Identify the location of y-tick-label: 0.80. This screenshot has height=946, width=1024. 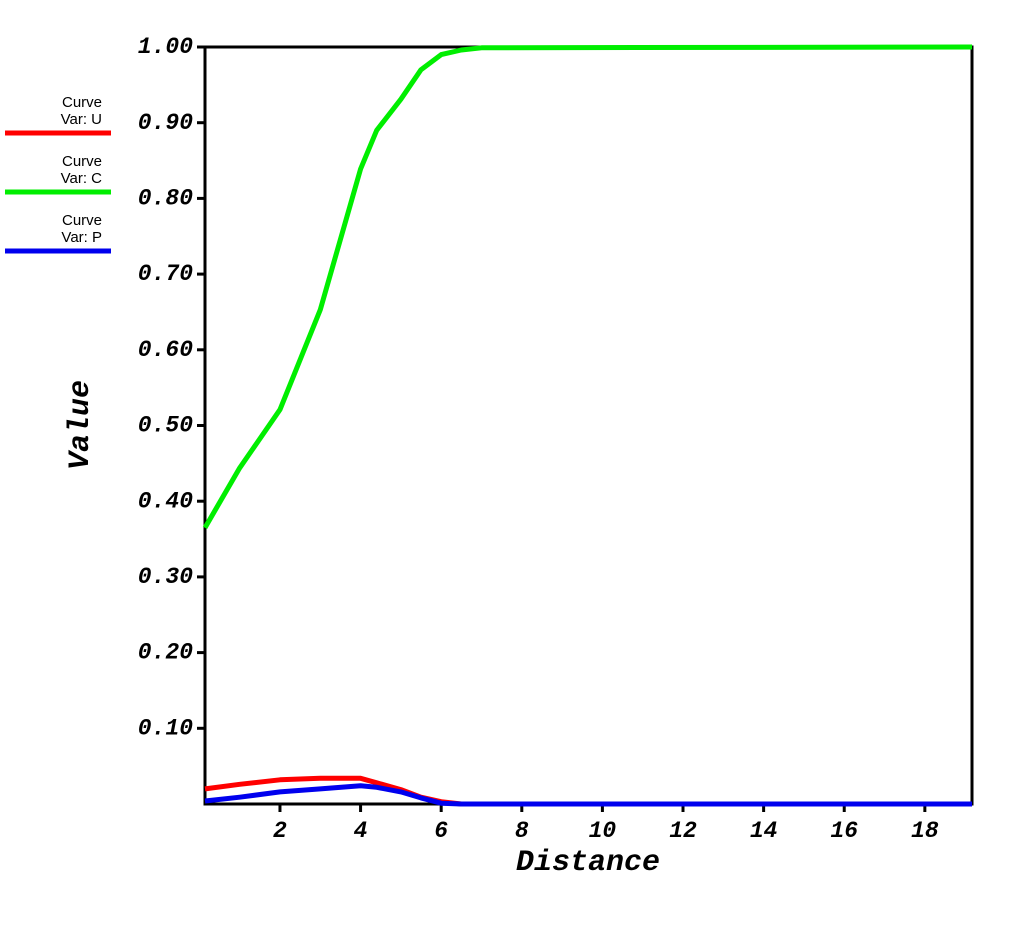
(165, 198).